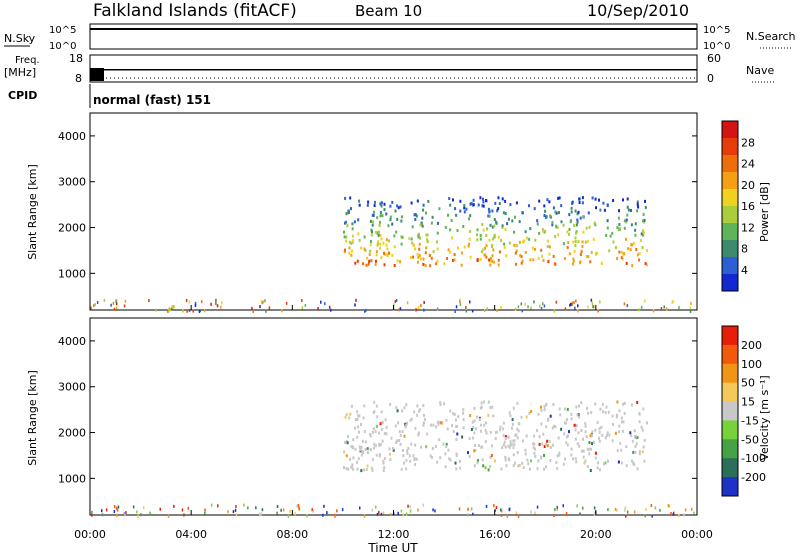 Image resolution: width=800 pixels, height=554 pixels. Describe the element at coordinates (62, 30) in the screenshot. I see `nsky-tick-top: 10^5` at that location.